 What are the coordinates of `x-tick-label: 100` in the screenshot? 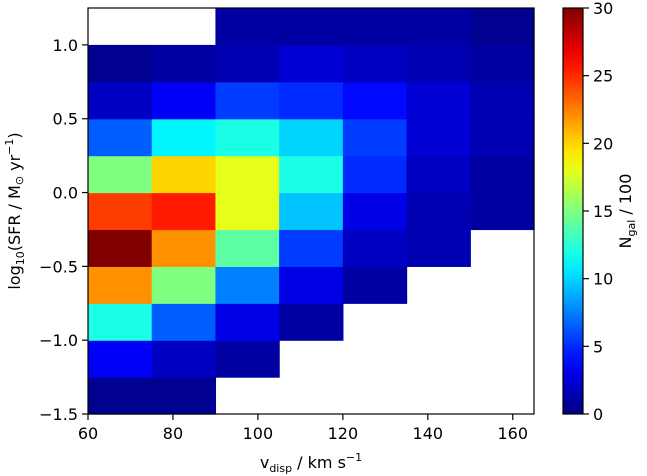 It's located at (258, 433).